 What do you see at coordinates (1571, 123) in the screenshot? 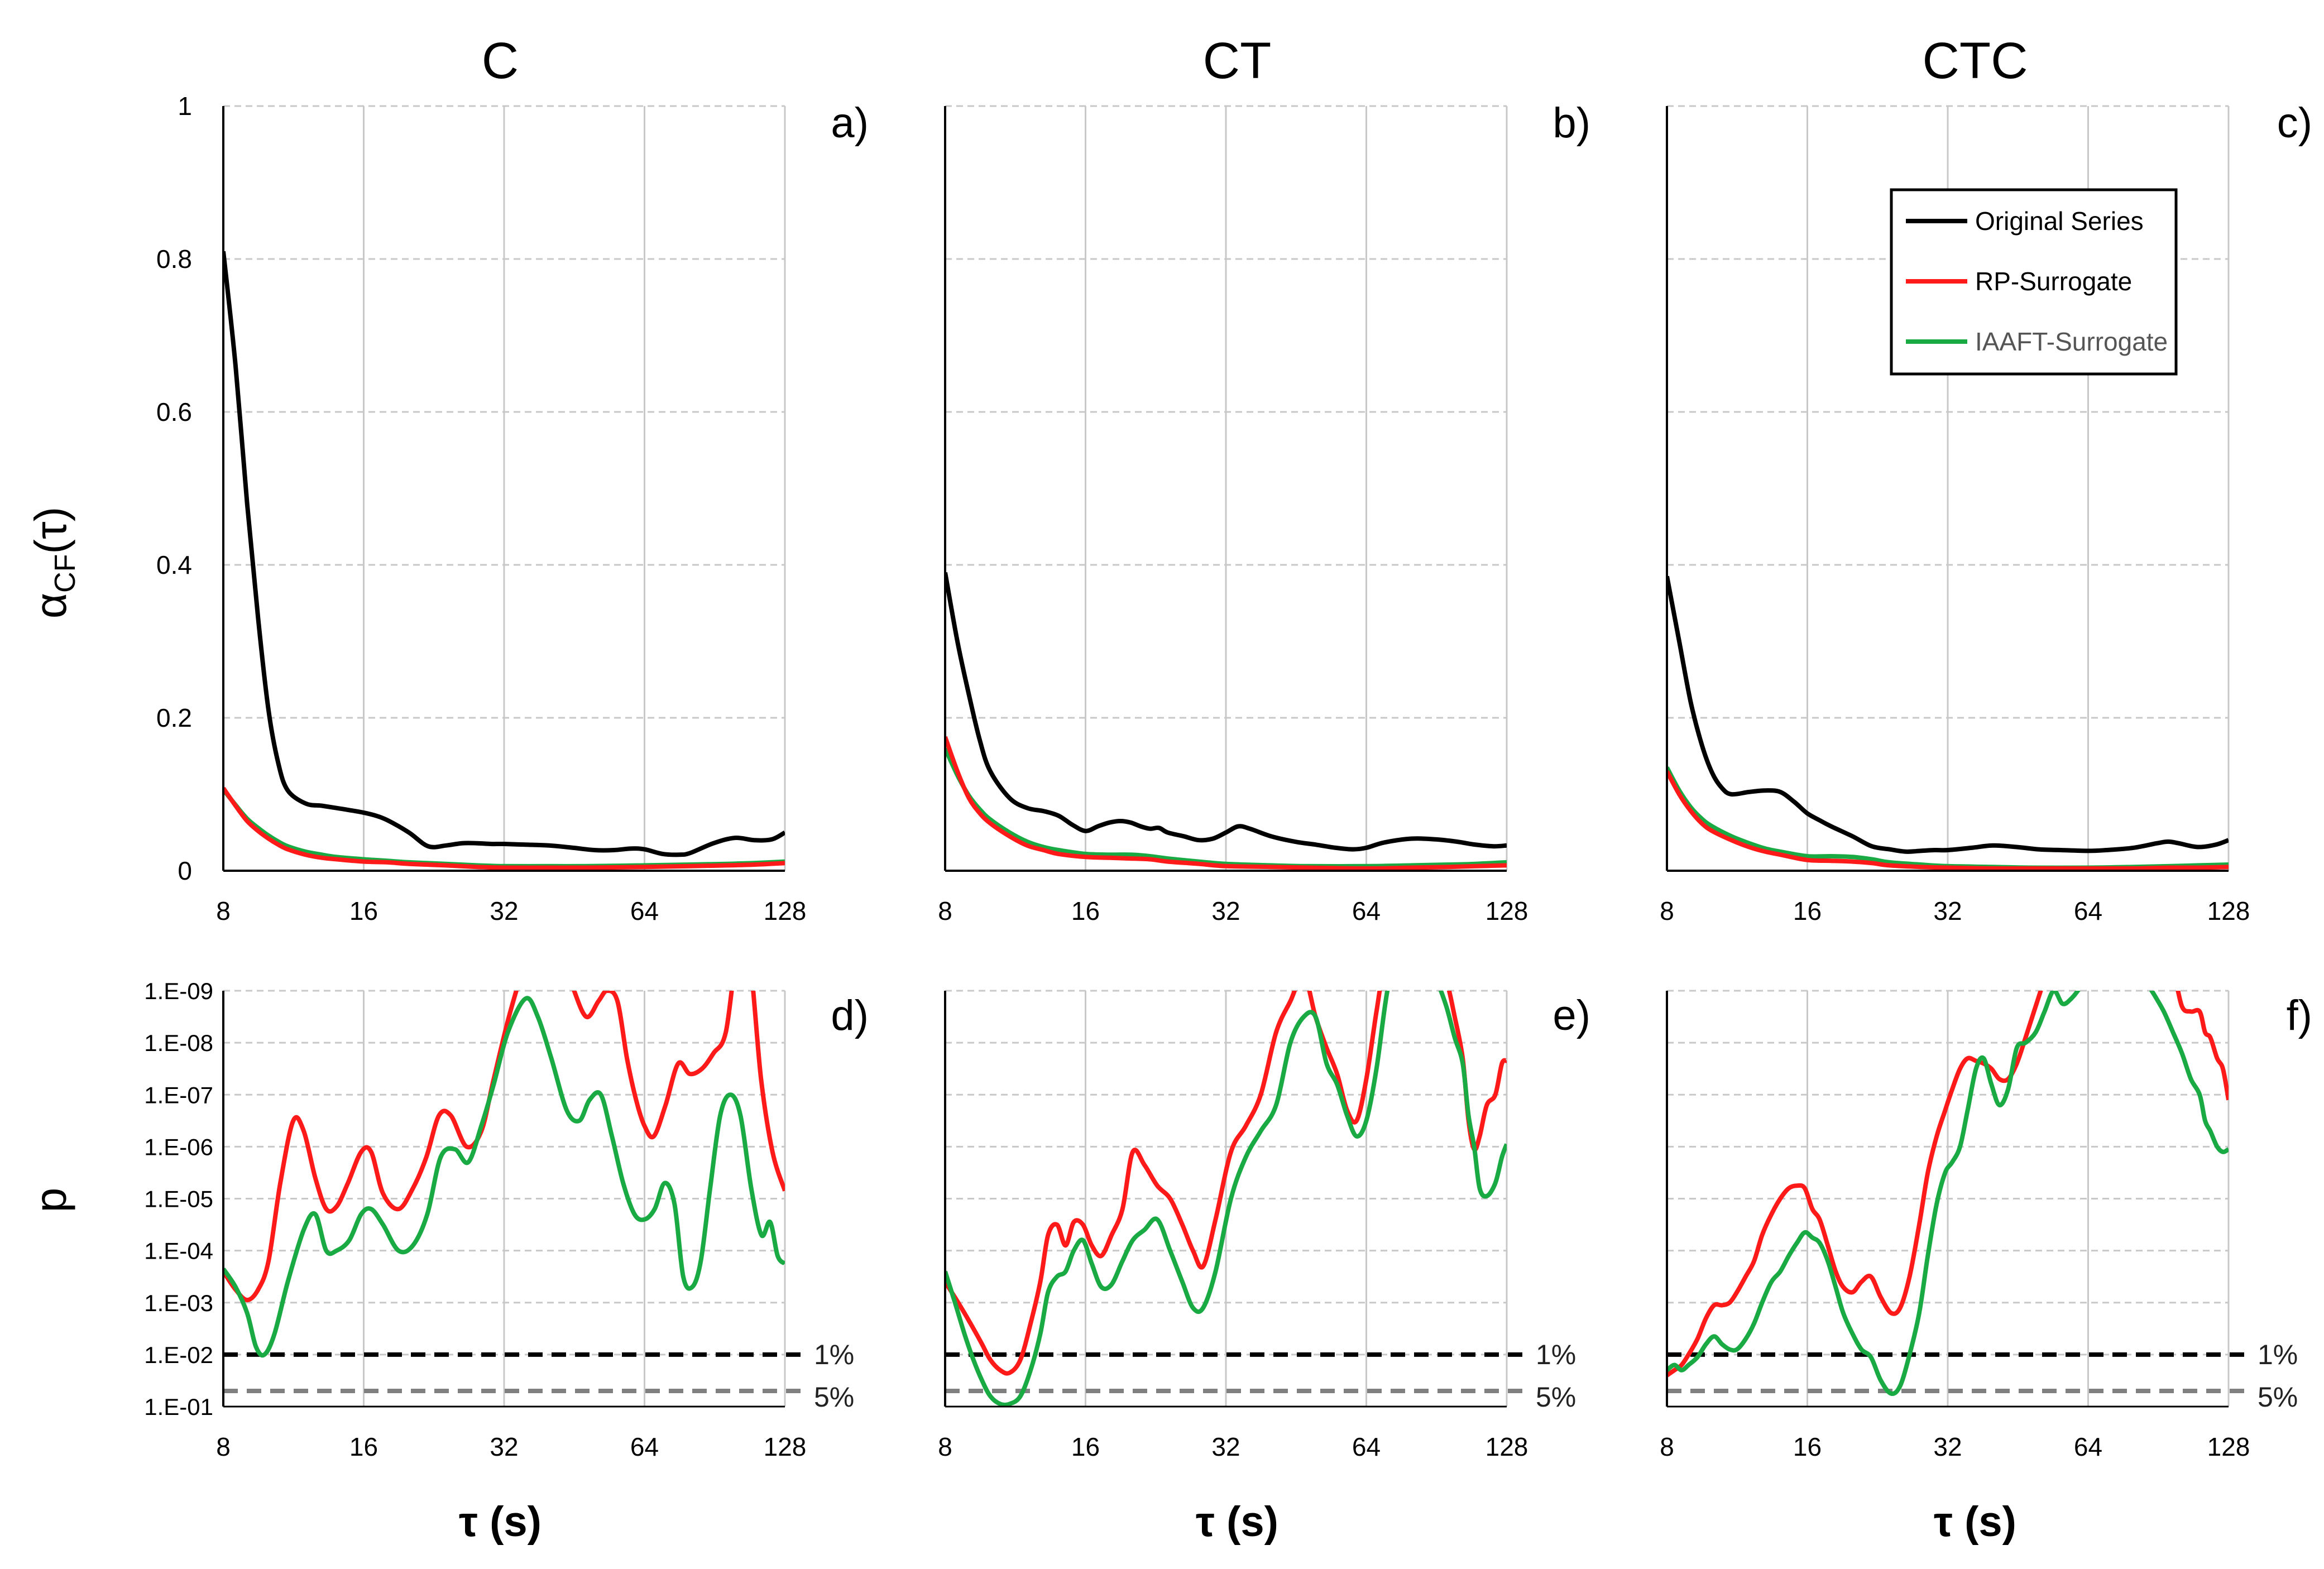
I see `panel-label-b: b)` at bounding box center [1571, 123].